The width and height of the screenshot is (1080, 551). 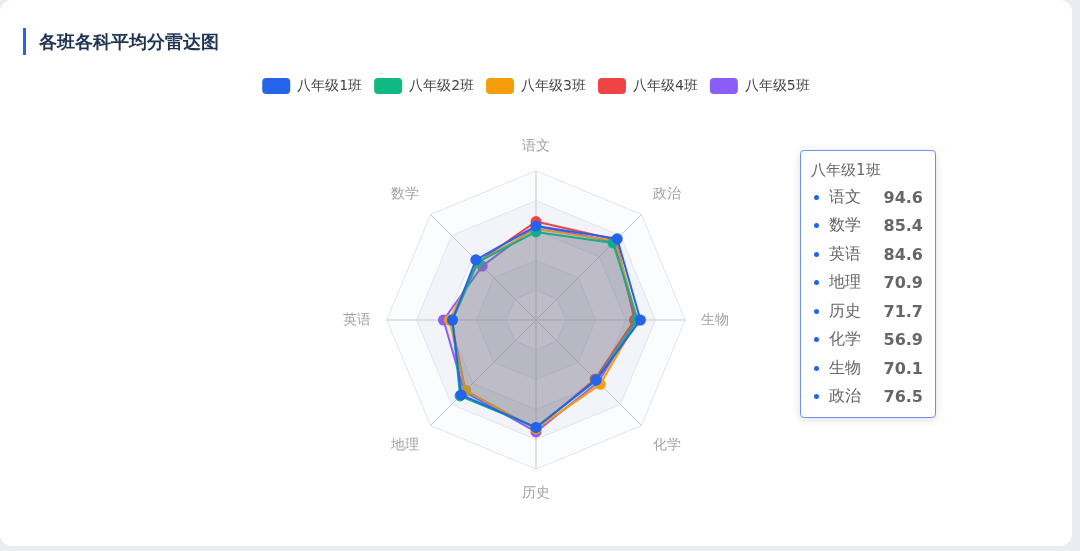 What do you see at coordinates (405, 193) in the screenshot?
I see `spoke-label: 数学` at bounding box center [405, 193].